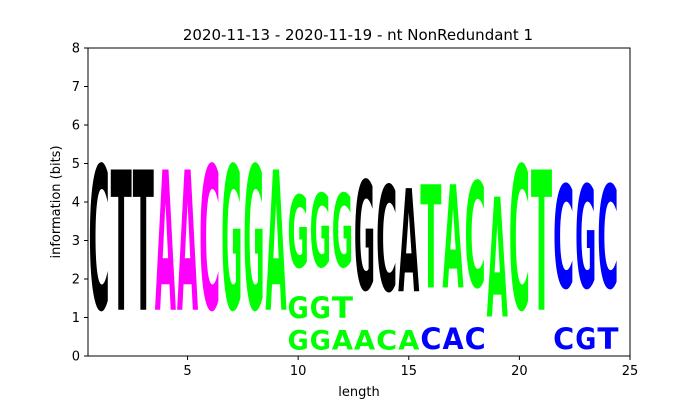 Image resolution: width=700 pixels, height=400 pixels. What do you see at coordinates (630, 371) in the screenshot?
I see `x-tick-label: 25` at bounding box center [630, 371].